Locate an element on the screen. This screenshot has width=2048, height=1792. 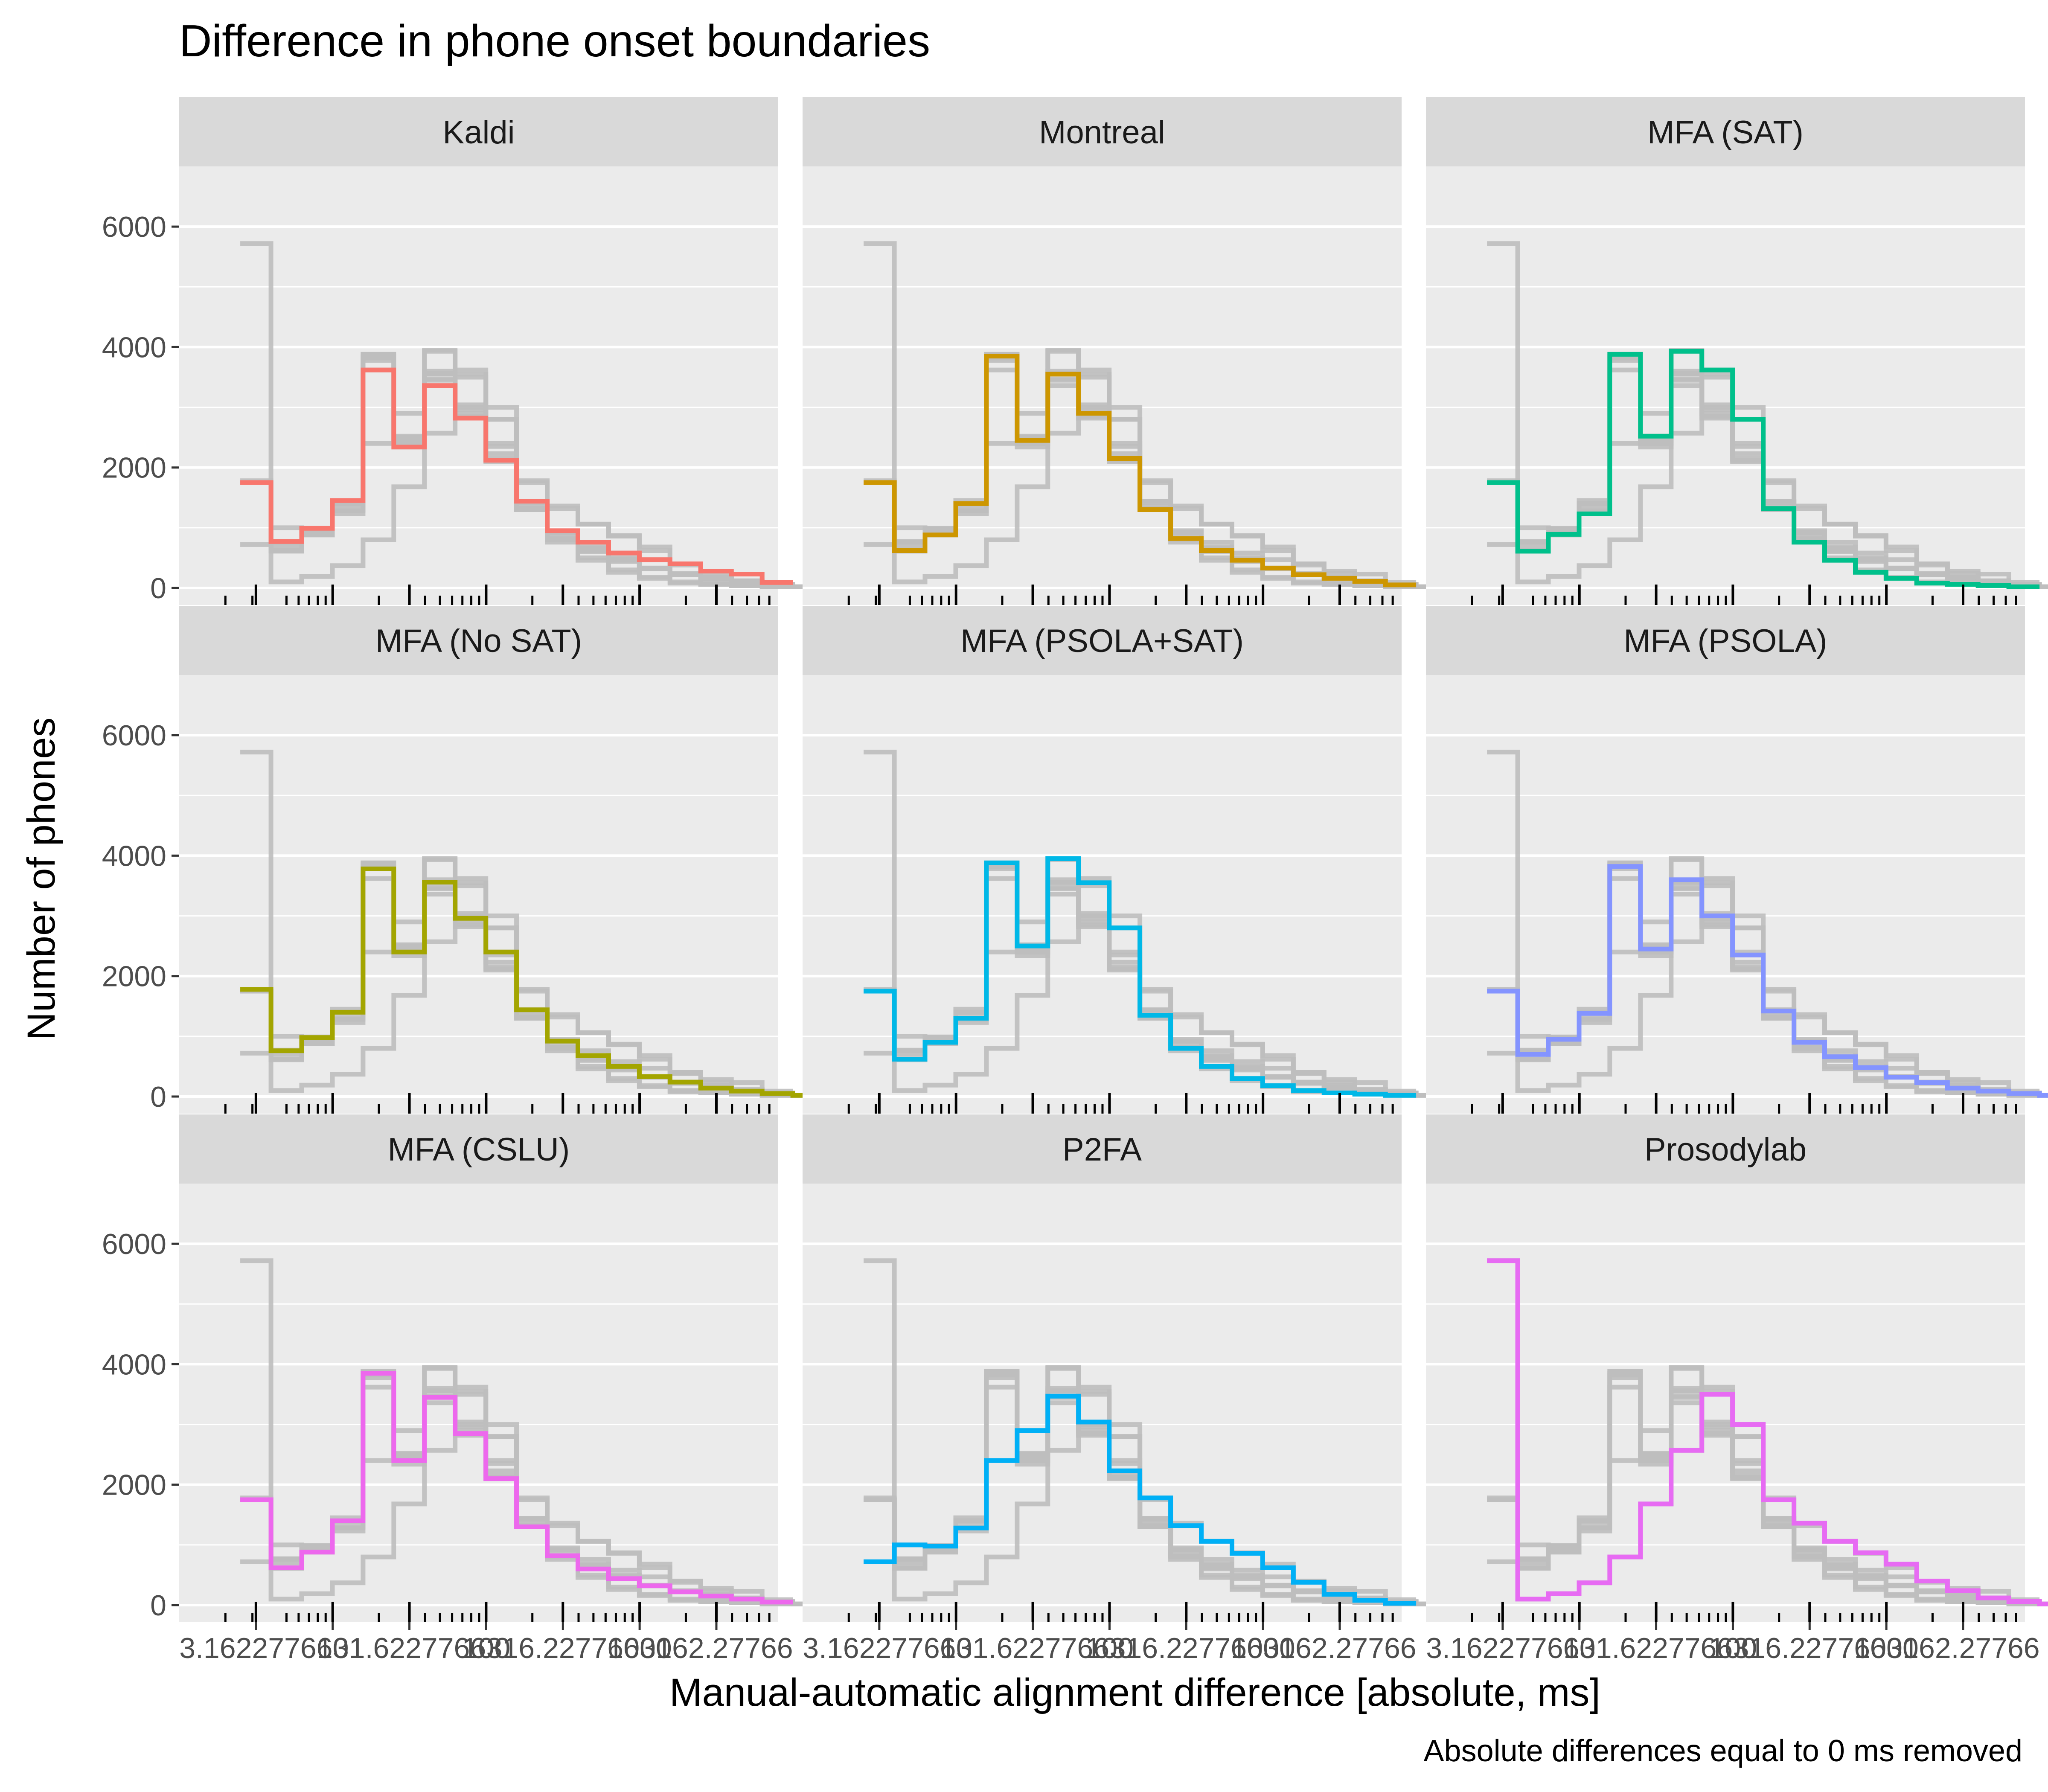
facet-strip-label: MFA (PSOLA) is located at coordinates (1725, 641).